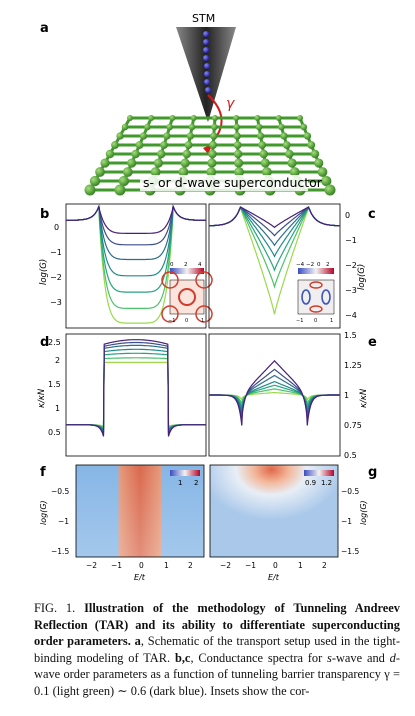  I want to click on c-series-line, so click(274, 217).